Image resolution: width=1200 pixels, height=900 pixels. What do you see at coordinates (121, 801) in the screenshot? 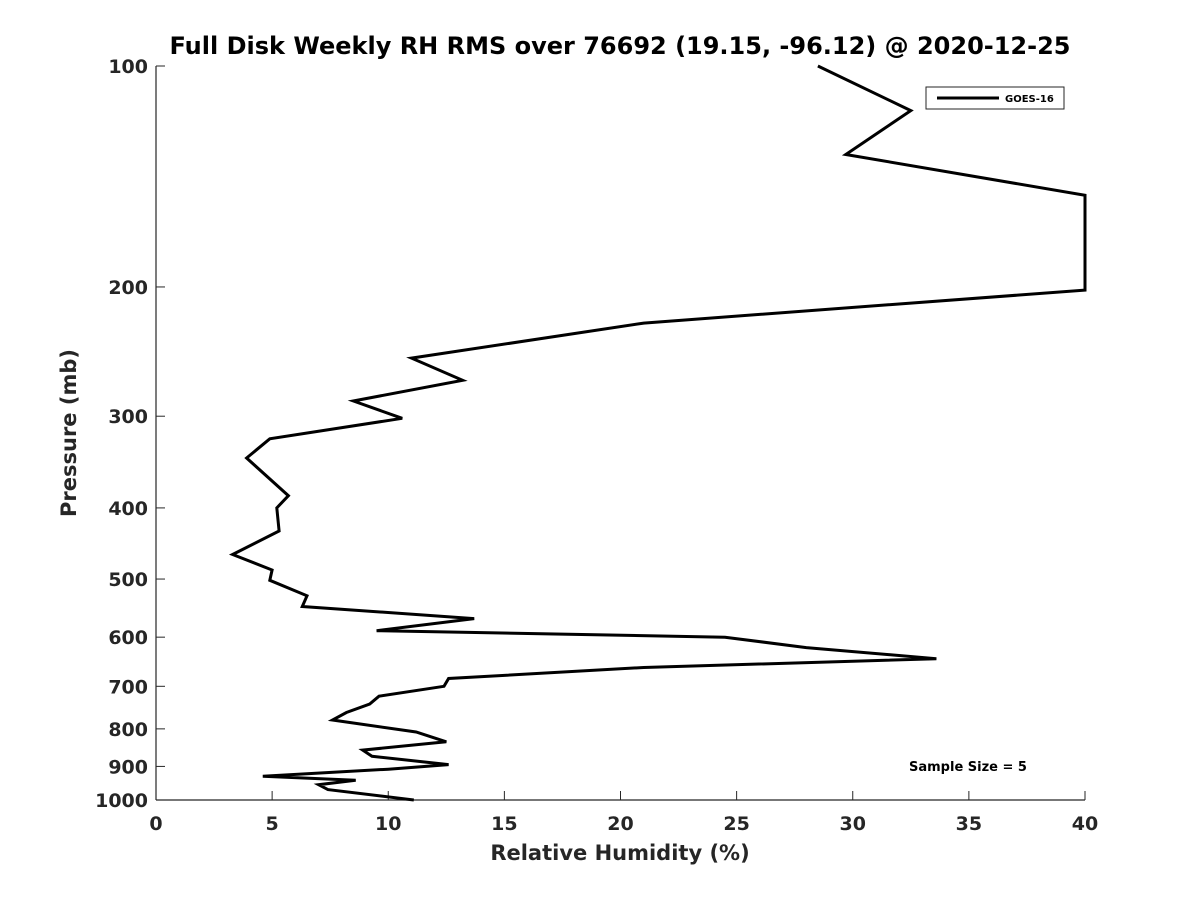
I see `y-tick-label: 1000` at bounding box center [121, 801].